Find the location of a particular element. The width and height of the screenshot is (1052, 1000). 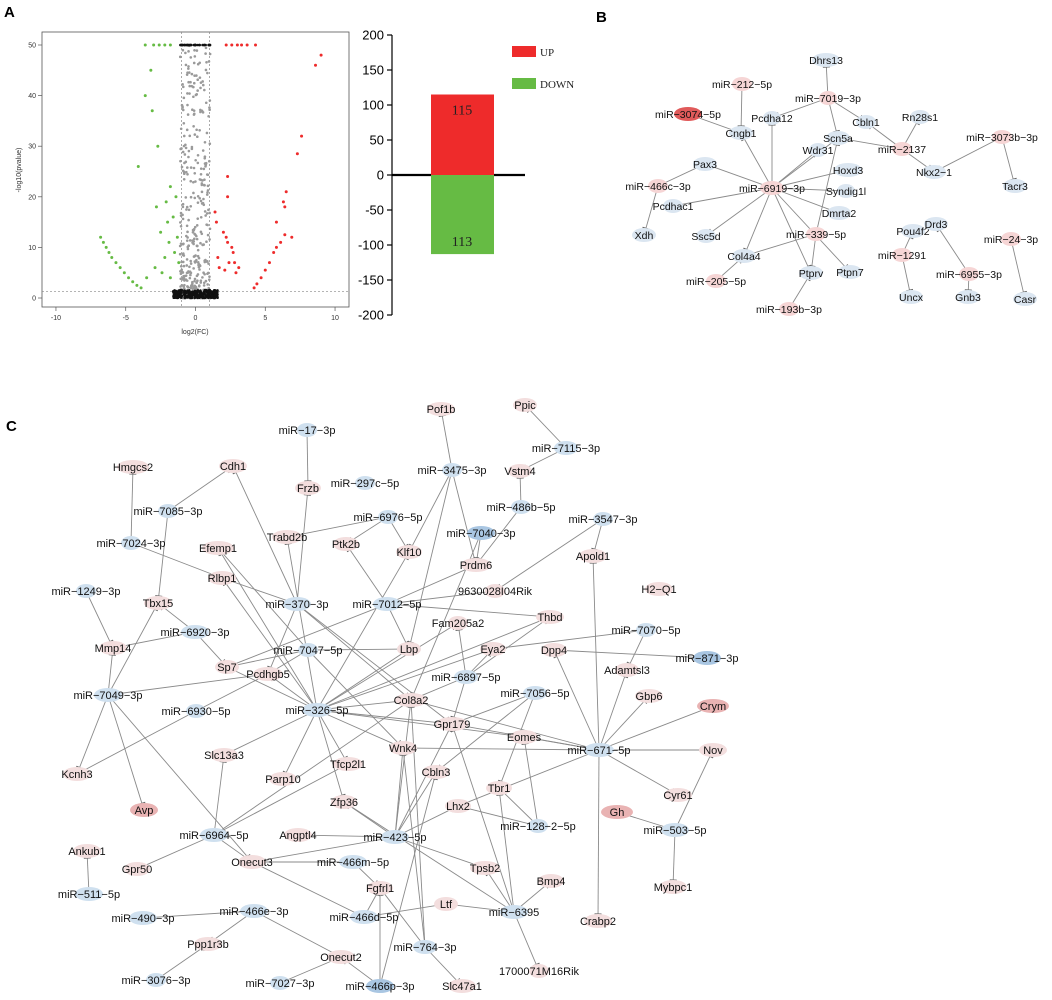

node-mir7040: miR−7040−3p is located at coordinates (481, 533).